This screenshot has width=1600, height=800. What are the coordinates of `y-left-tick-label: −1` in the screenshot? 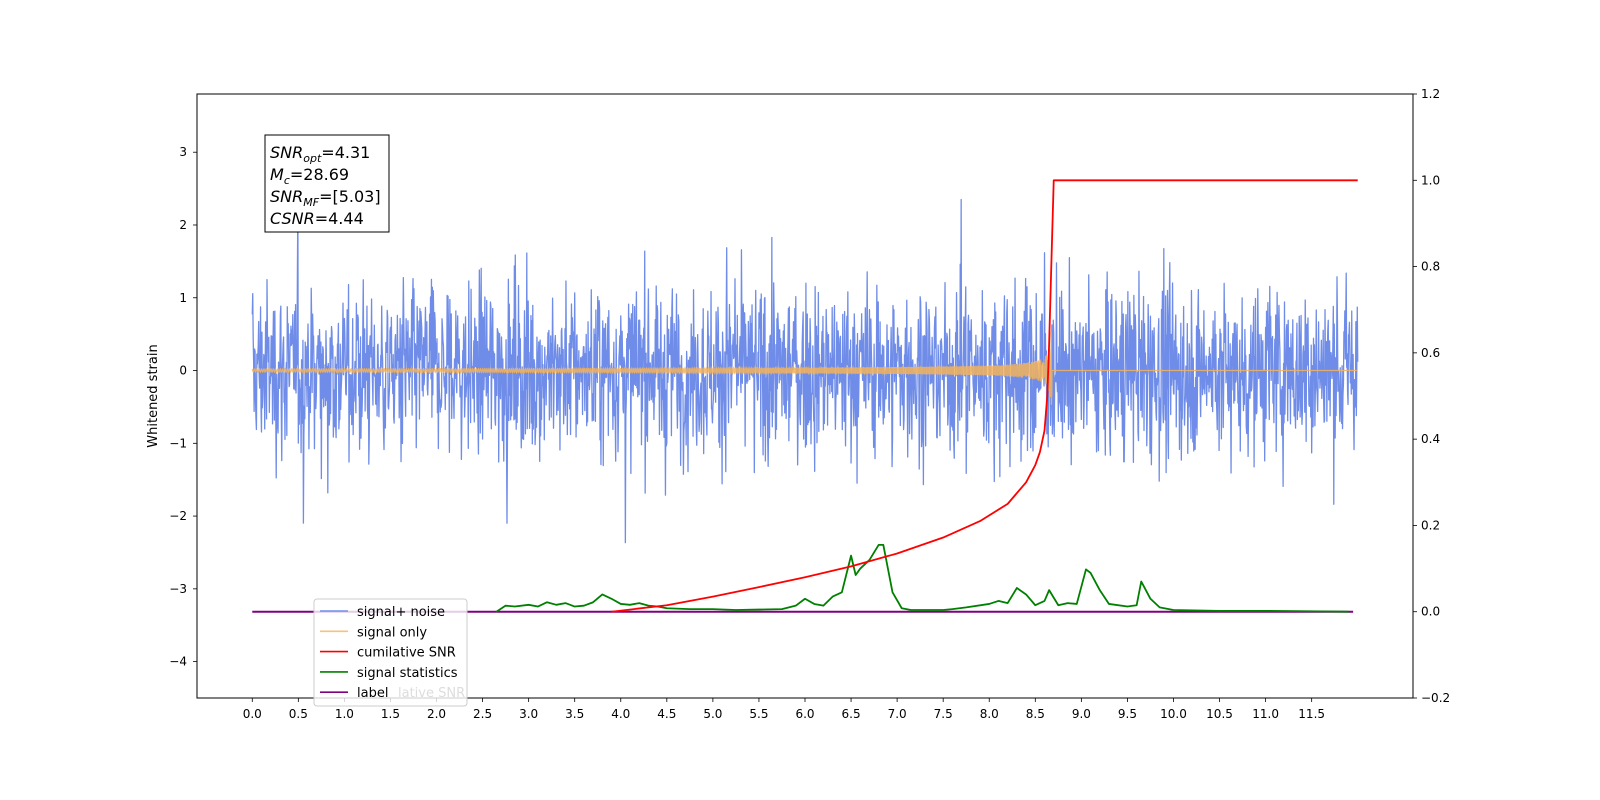 It's located at (178, 443).